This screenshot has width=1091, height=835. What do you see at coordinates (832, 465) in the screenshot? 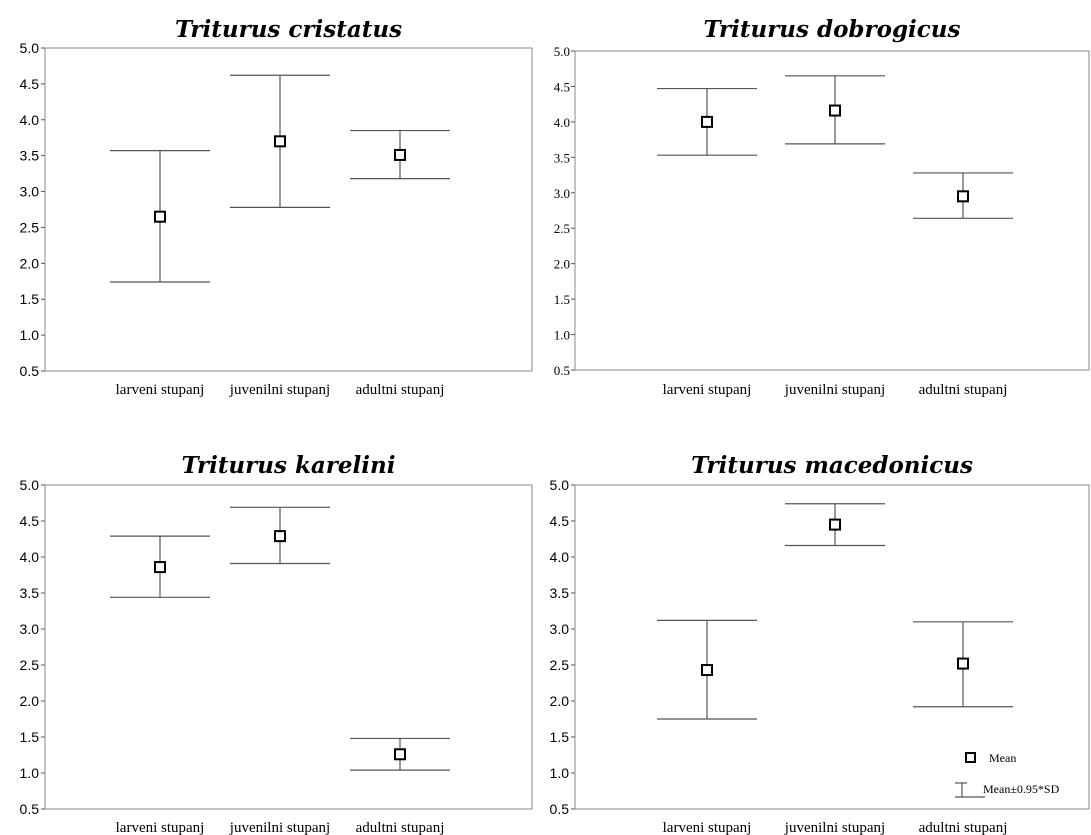
I see `chart-title: Triturus macedonicus` at bounding box center [832, 465].